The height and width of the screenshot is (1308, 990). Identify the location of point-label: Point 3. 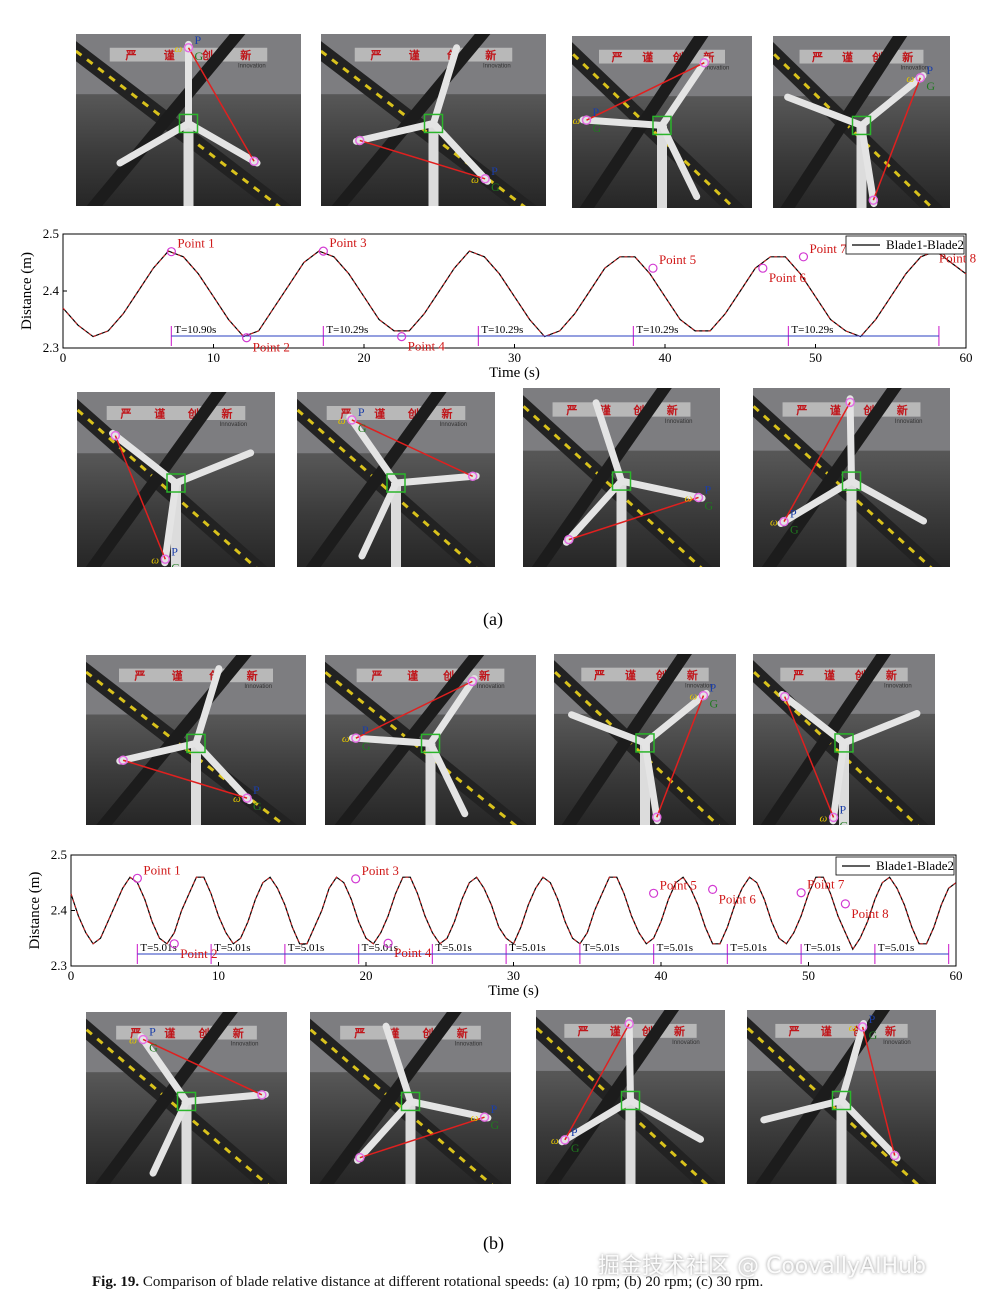
(347, 242).